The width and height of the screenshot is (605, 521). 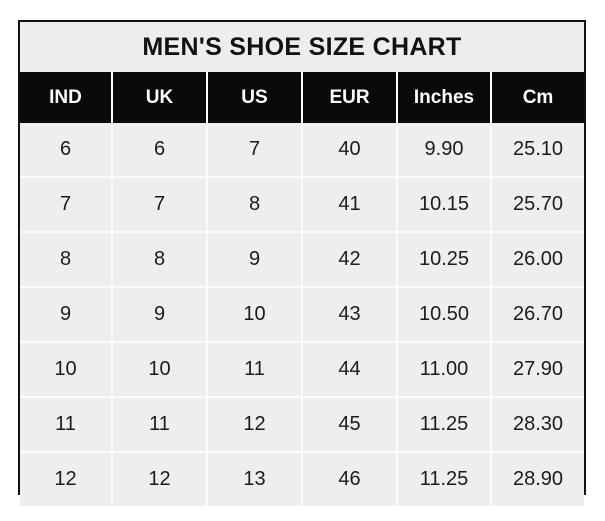 What do you see at coordinates (254, 478) in the screenshot?
I see `cell-us: 13` at bounding box center [254, 478].